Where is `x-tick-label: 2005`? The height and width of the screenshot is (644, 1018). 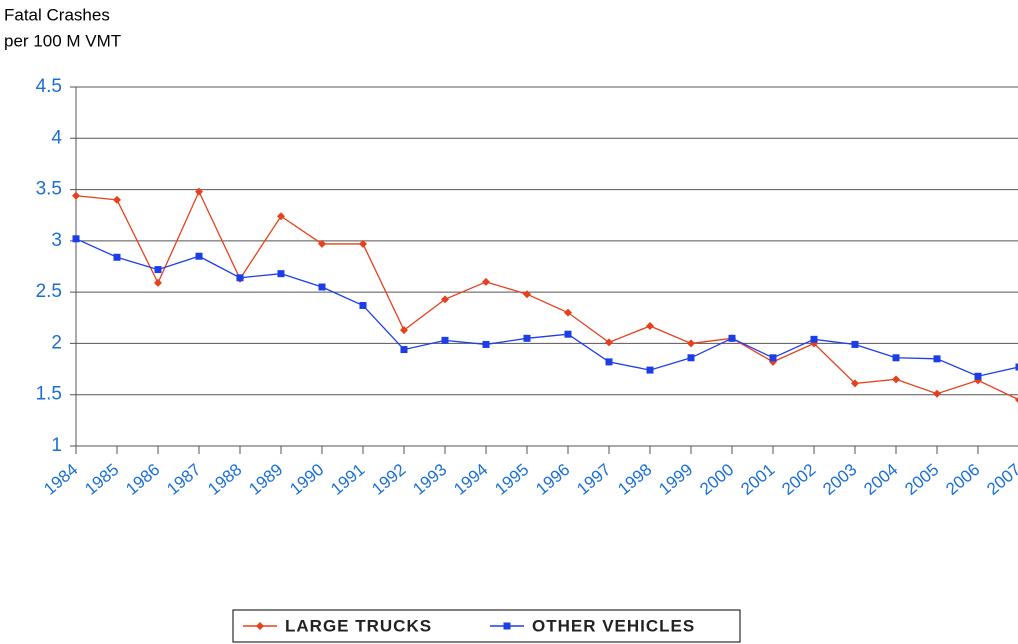 x-tick-label: 2005 is located at coordinates (921, 479).